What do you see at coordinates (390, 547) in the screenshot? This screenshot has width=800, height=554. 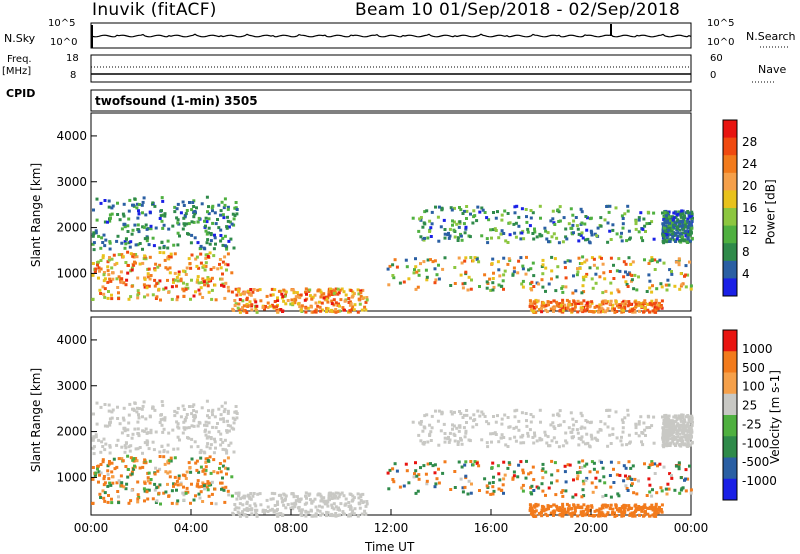 I see `time-axis-label: Time UT` at bounding box center [390, 547].